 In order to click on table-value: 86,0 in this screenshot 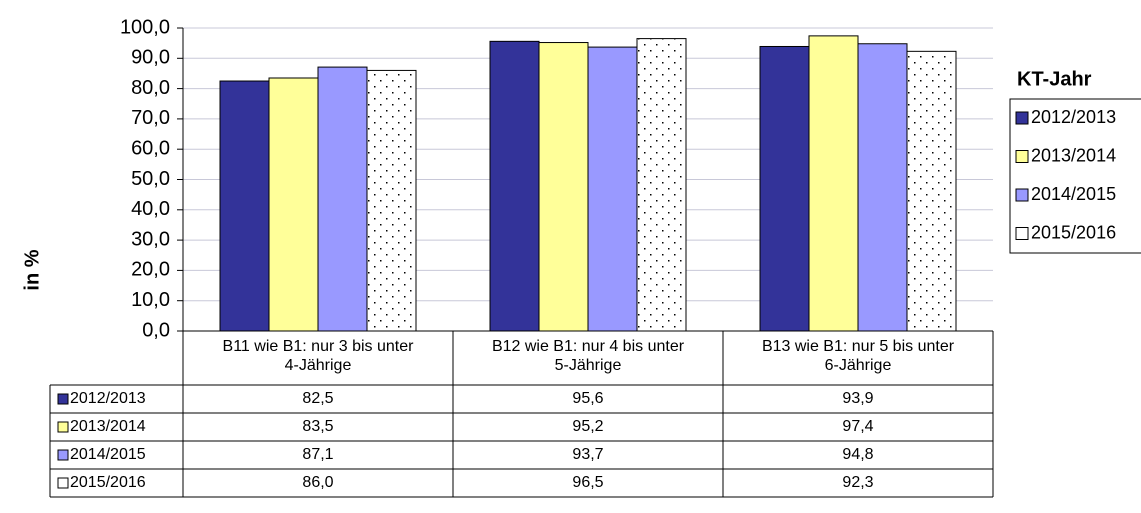, I will do `click(317, 482)`.